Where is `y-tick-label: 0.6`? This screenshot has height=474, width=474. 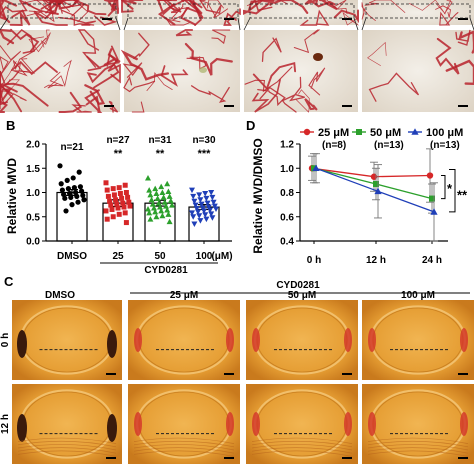 y-tick-label: 0.6 is located at coordinates (287, 217).